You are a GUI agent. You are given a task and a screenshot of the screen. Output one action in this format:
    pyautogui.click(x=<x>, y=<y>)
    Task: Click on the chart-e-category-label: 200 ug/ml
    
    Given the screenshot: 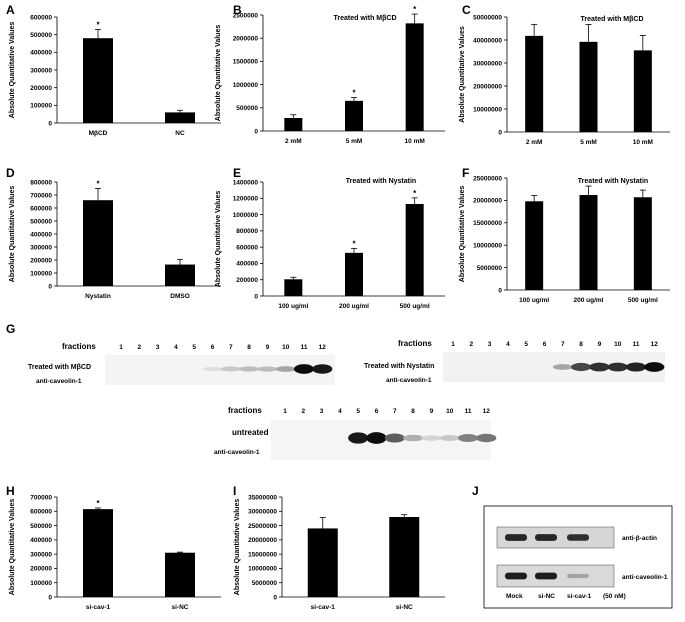 What is the action you would take?
    pyautogui.click(x=354, y=306)
    